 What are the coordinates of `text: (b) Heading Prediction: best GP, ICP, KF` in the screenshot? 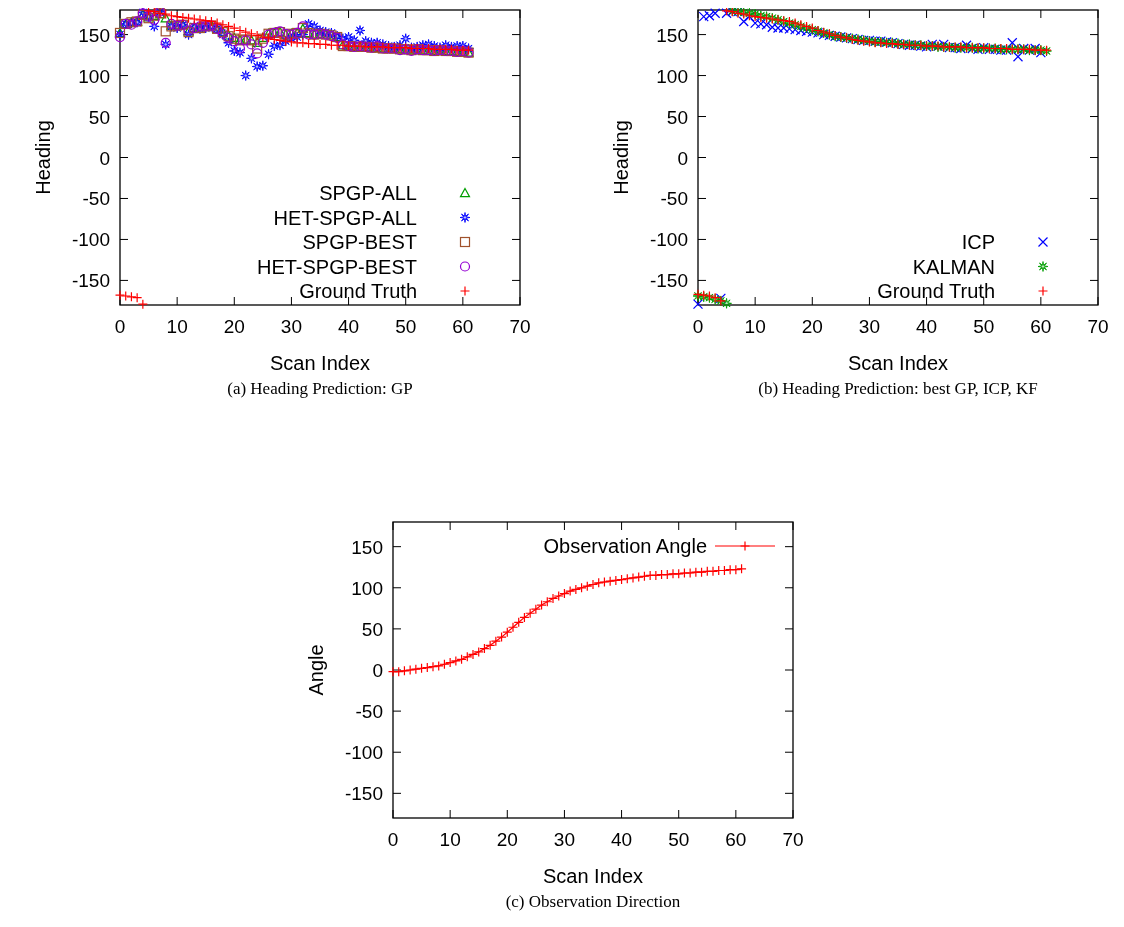 It's located at (898, 388).